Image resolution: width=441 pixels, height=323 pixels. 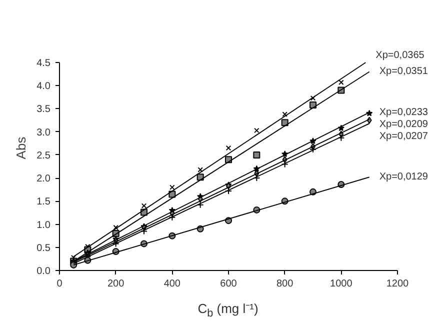 What do you see at coordinates (116, 284) in the screenshot?
I see `x-tick-label: 200` at bounding box center [116, 284].